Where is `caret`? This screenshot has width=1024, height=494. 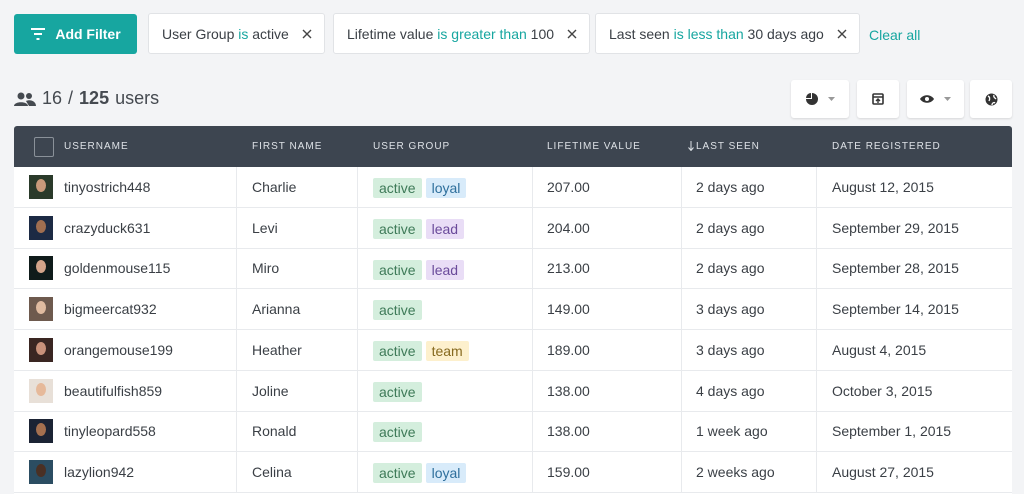 caret is located at coordinates (831, 99).